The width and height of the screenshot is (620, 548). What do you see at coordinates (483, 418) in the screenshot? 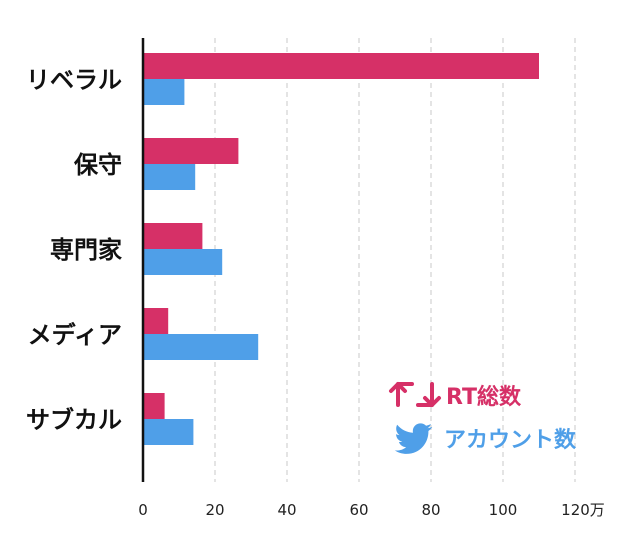
I see `legend: RT総数 アカウント数` at bounding box center [483, 418].